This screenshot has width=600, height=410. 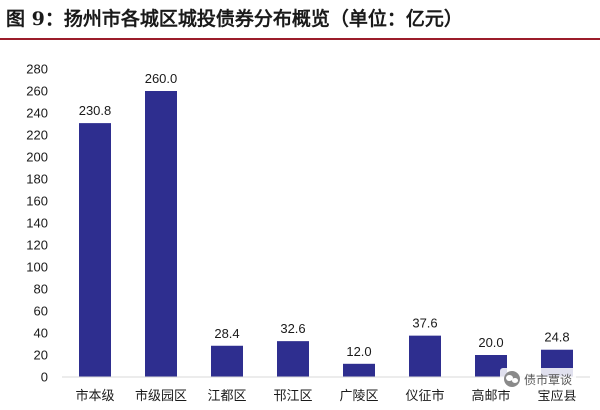 I want to click on y-tick-label: 180, so click(x=37, y=179).